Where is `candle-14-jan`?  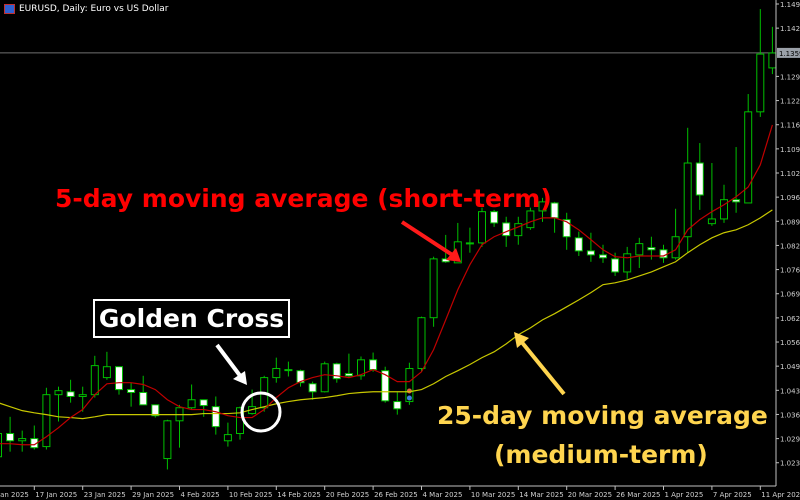
candle-14-jan is located at coordinates (1, 445).